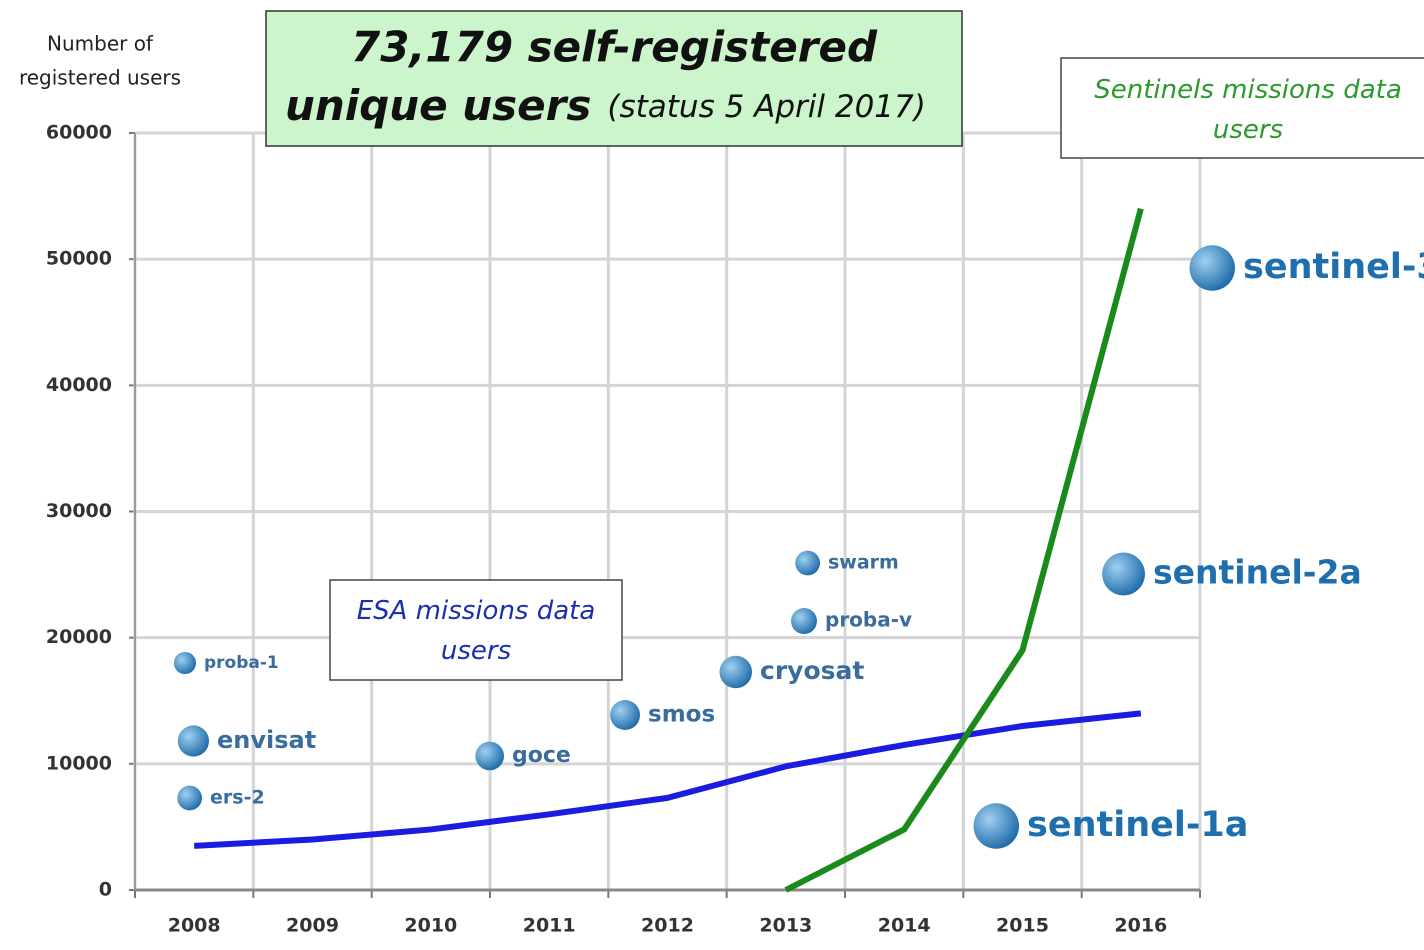 The height and width of the screenshot is (950, 1424). I want to click on y-tick-label: 20000, so click(79, 637).